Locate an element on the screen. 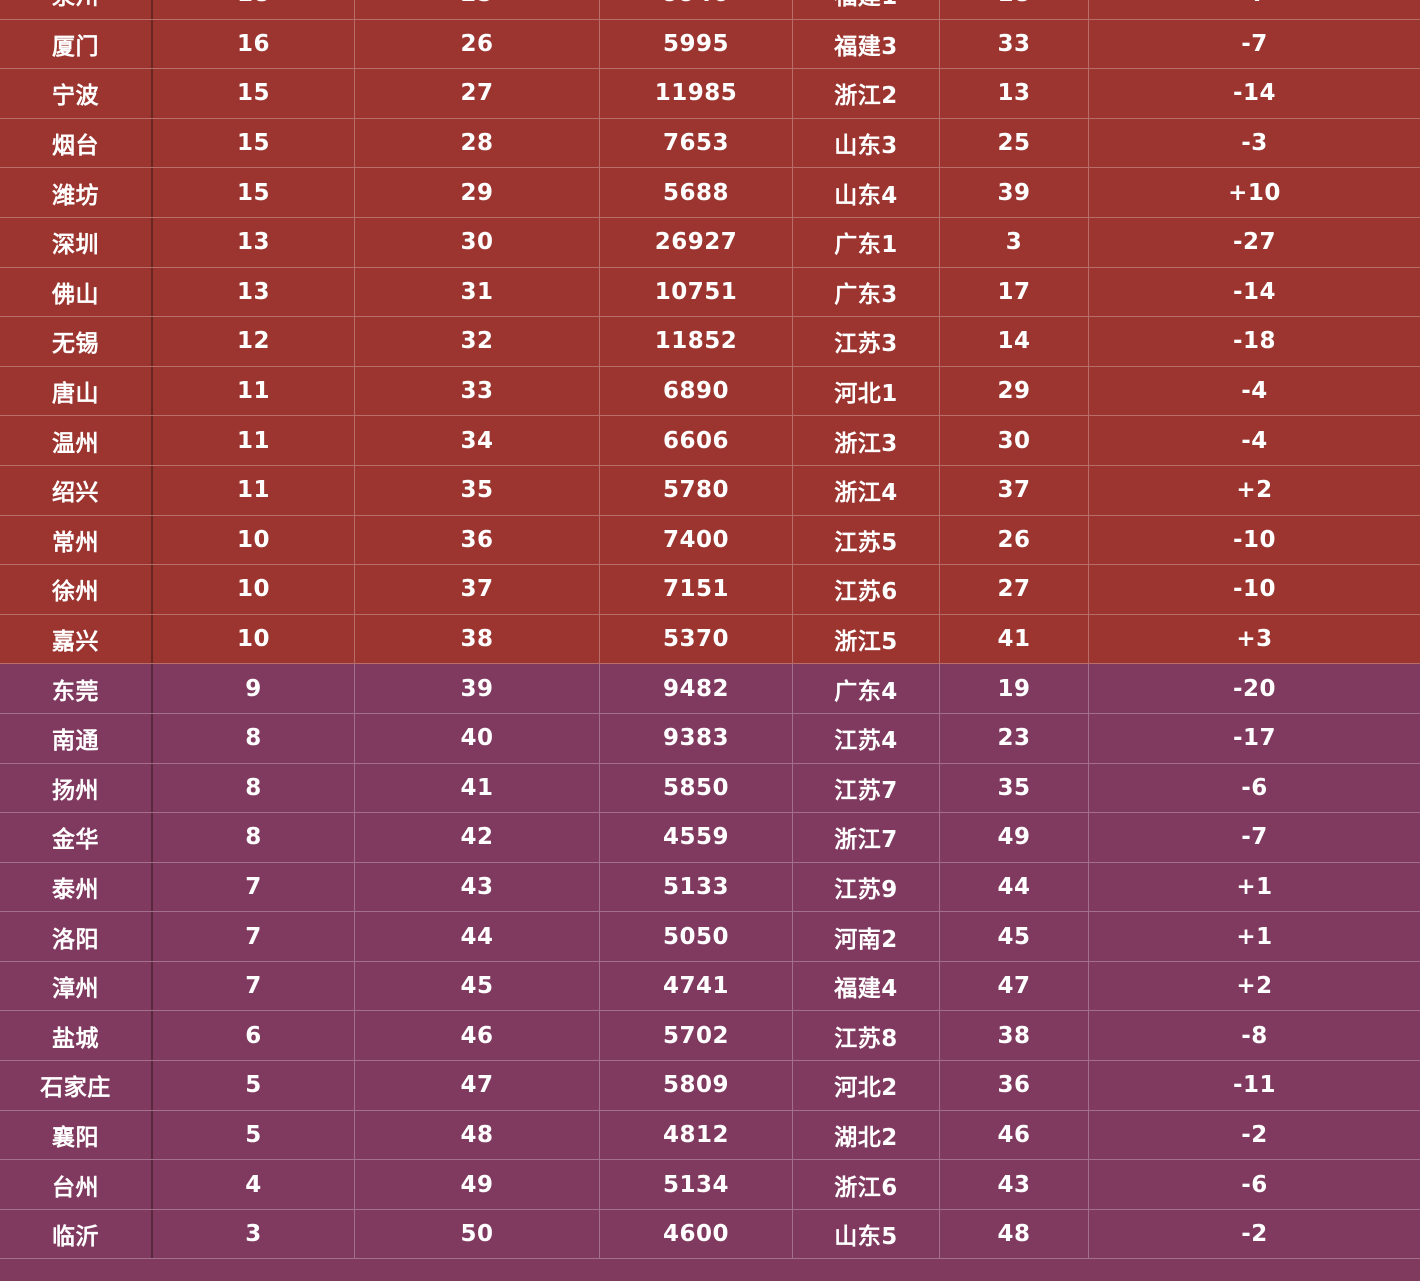 The height and width of the screenshot is (1281, 1420). table-row: 温州 11 34 6606 浙江3 30 -4 is located at coordinates (710, 441).